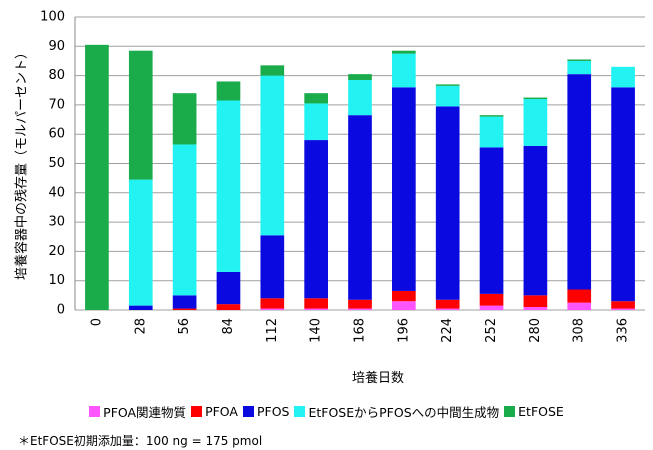  Describe the element at coordinates (22, 163) in the screenshot. I see `y-axis-title: 培養容器中の残存量（モルパーセント）` at that location.